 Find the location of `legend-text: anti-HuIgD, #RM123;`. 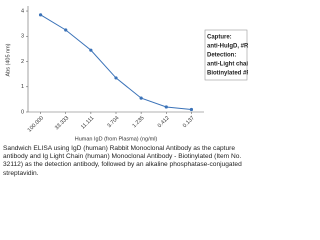

legend-text: anti-HuIgD, #RM123; is located at coordinates (227, 47).